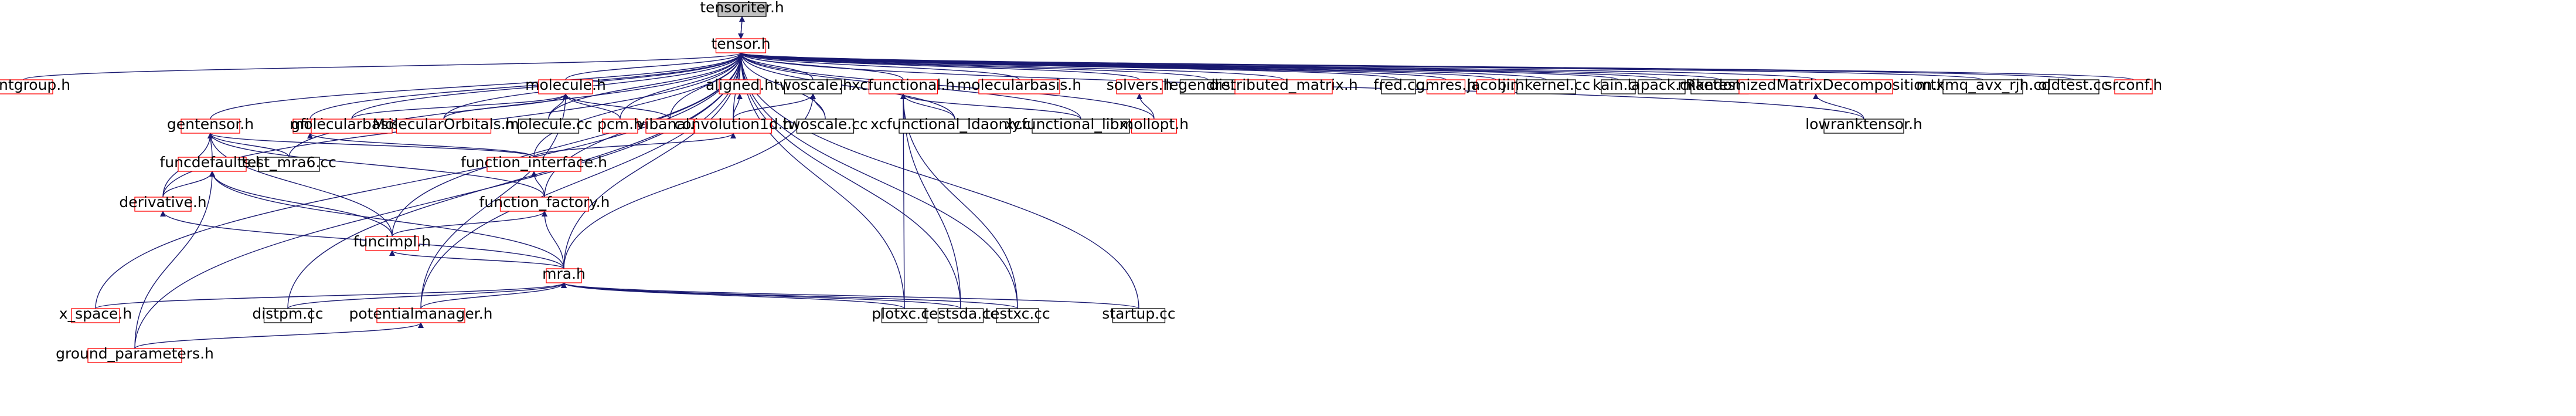  Describe the element at coordinates (279, 335) in the screenshot. I see `edge-ground_parameters-to-potentialmanager` at that location.